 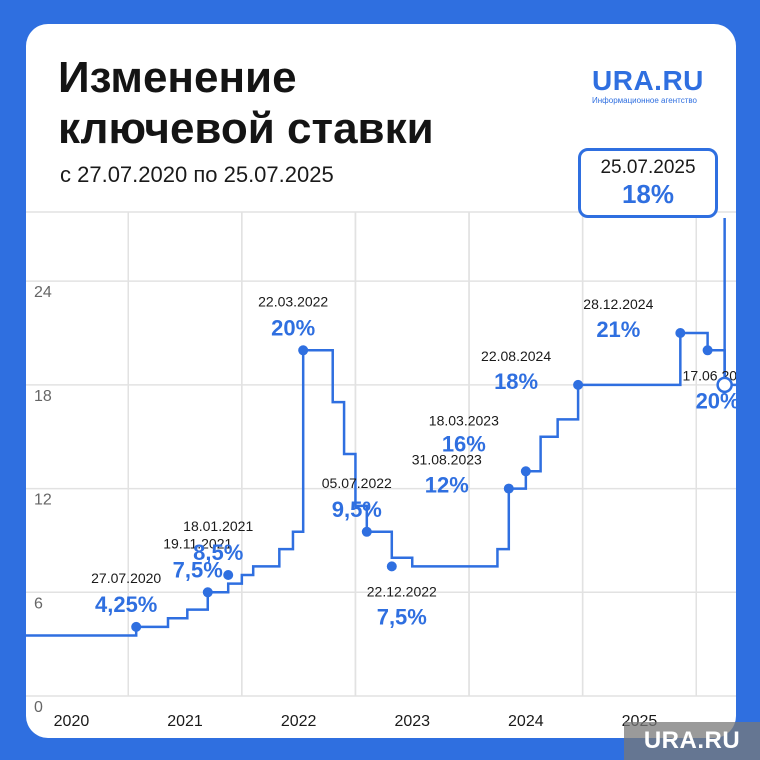 I want to click on latest-rate-callout: 25.07.2025 18%, so click(x=648, y=183).